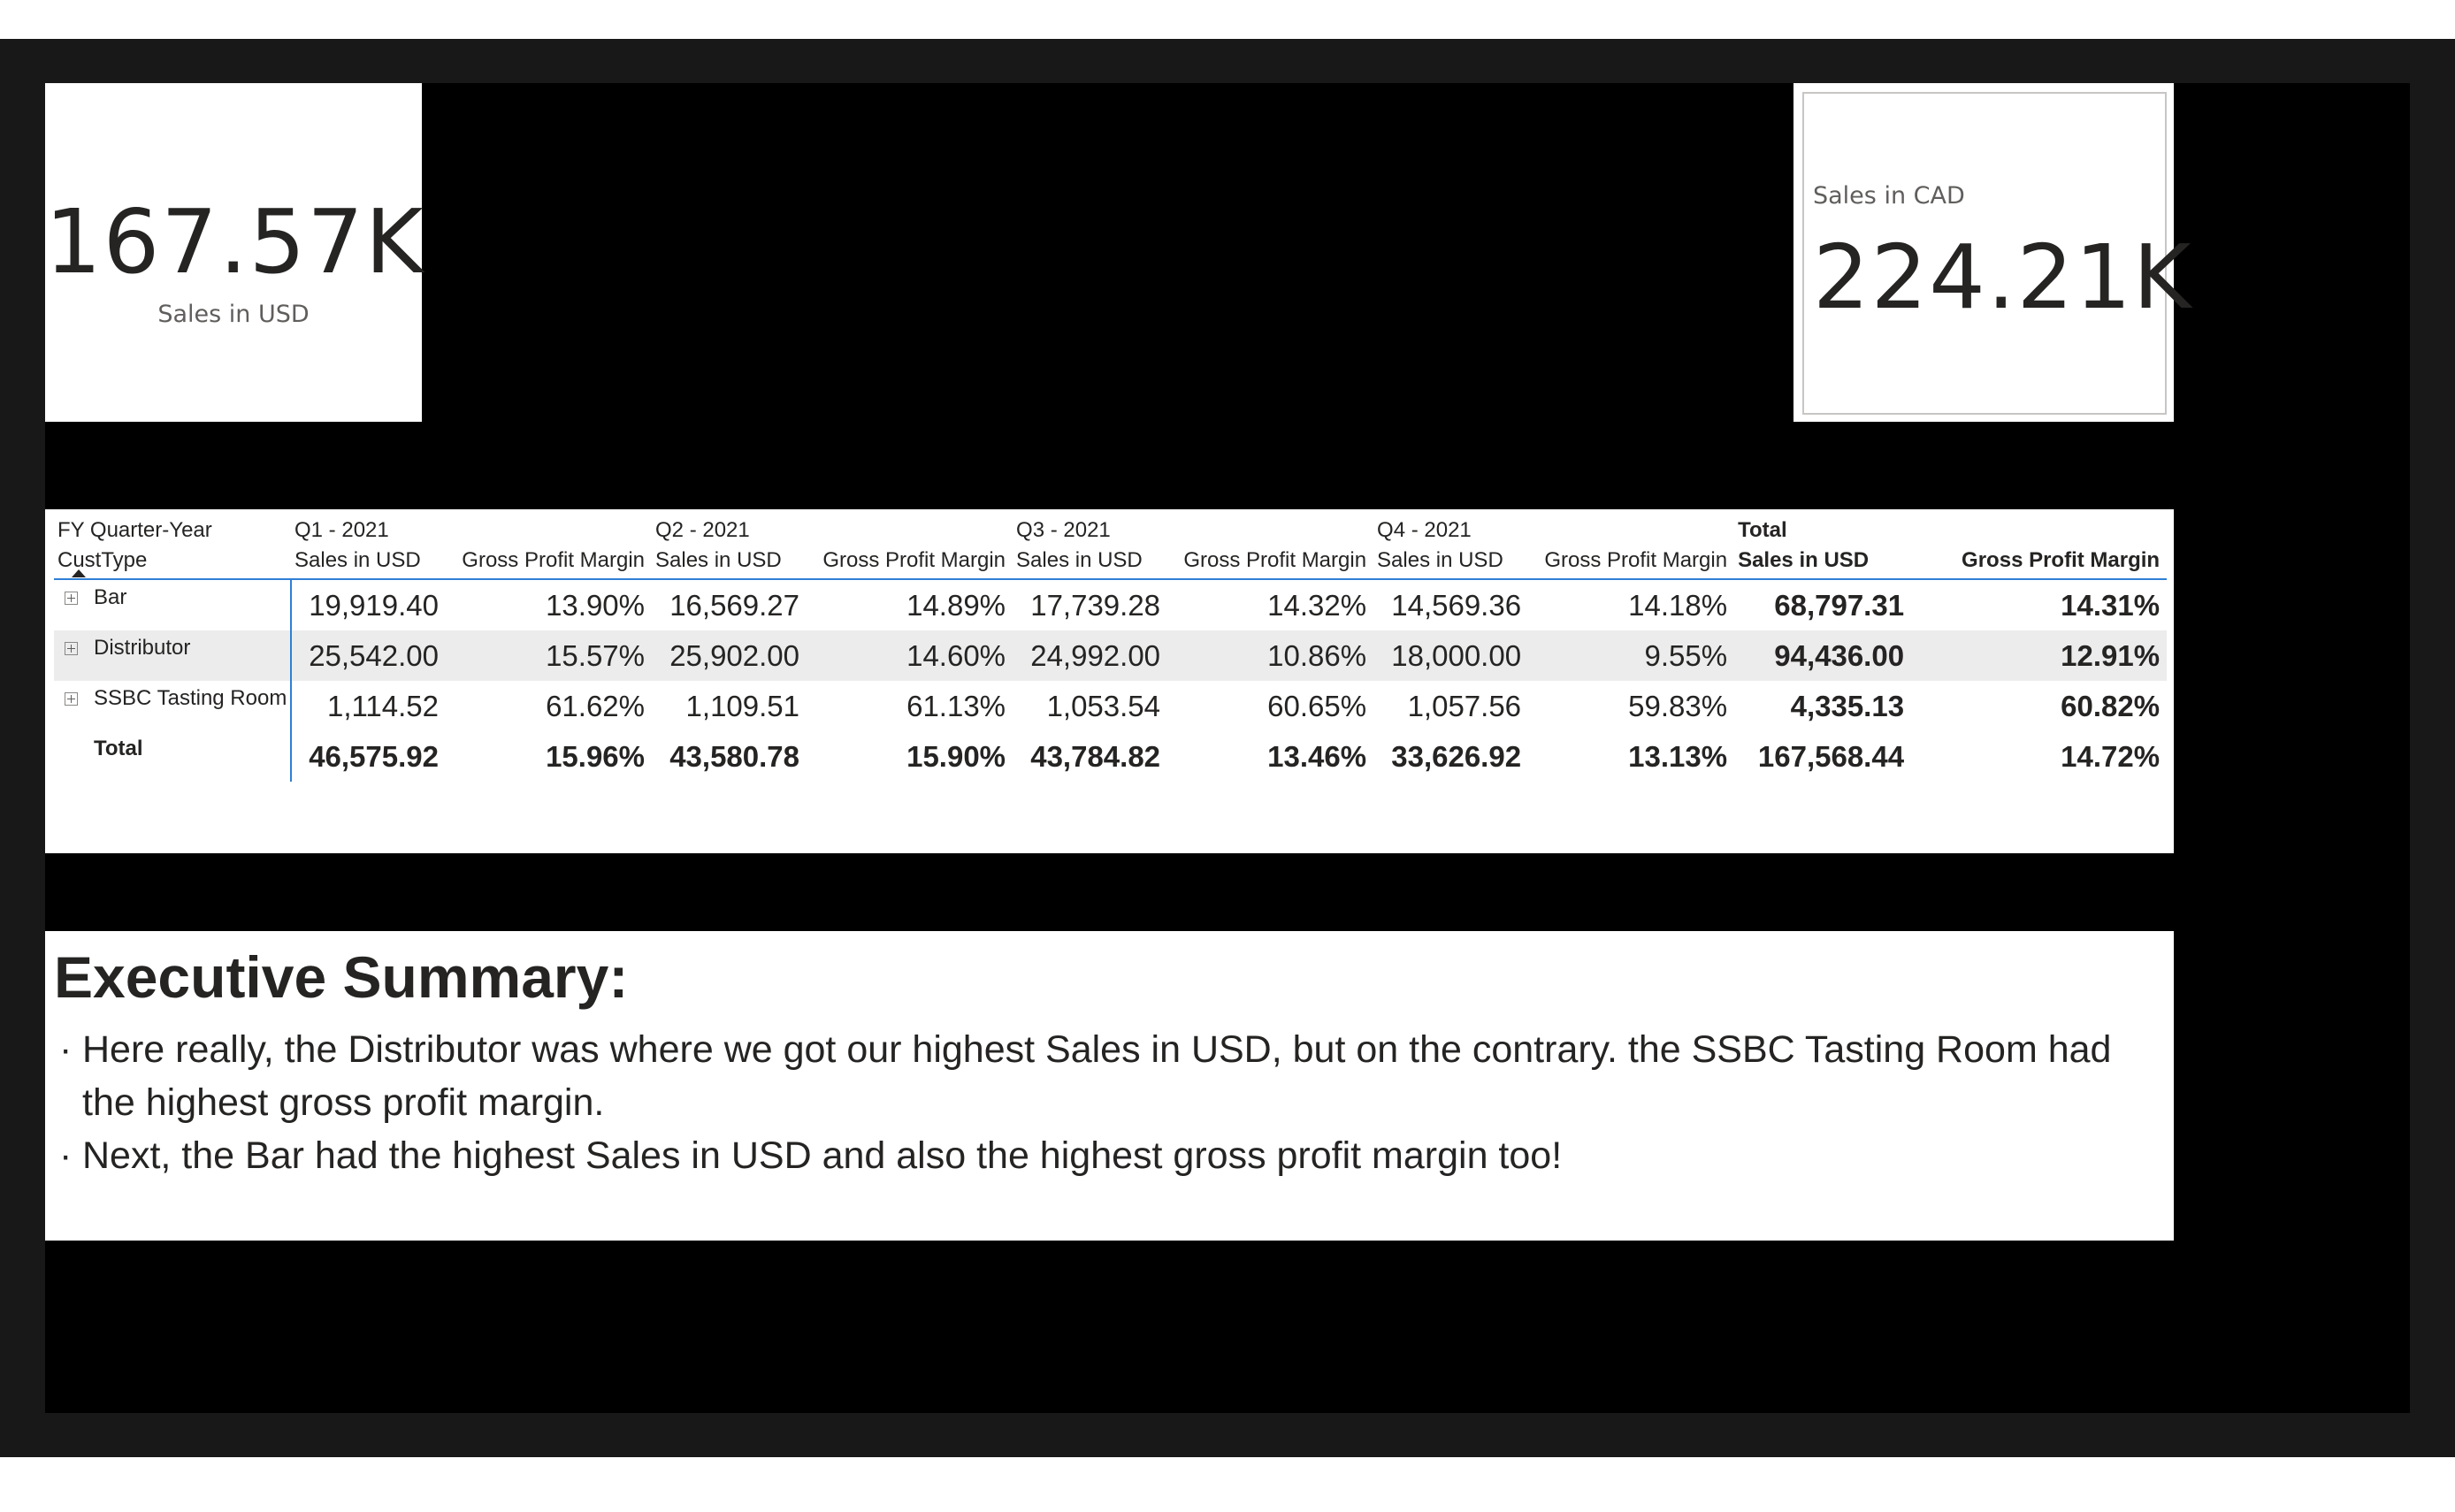 This screenshot has width=2455, height=1512. I want to click on cell: 18,000.00, so click(1451, 655).